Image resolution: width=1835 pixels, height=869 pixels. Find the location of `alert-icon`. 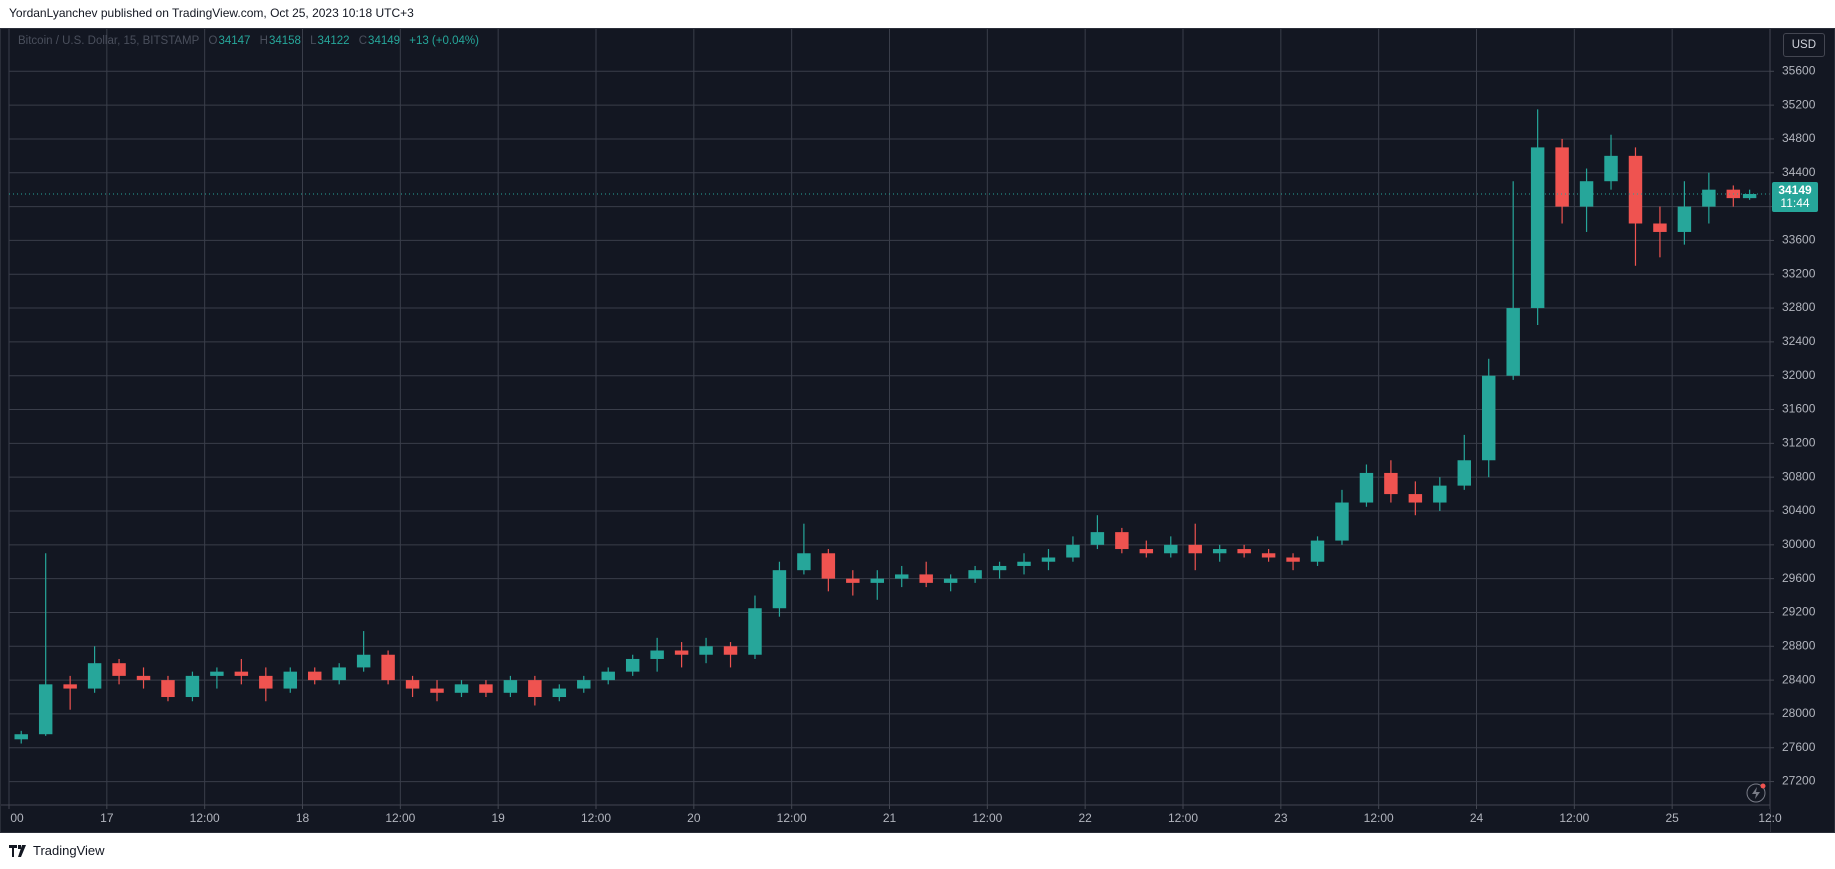

alert-icon is located at coordinates (1756, 793).